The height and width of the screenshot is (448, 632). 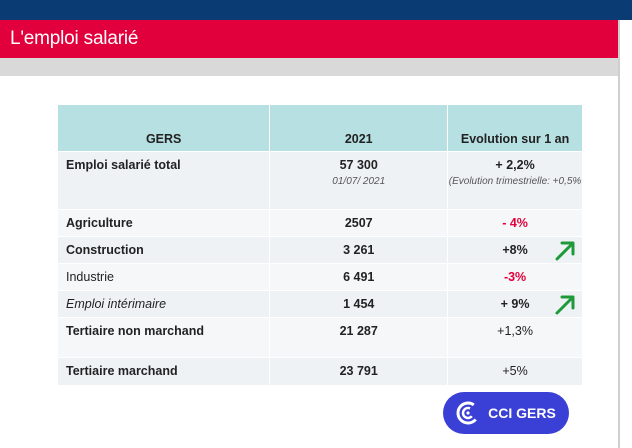 What do you see at coordinates (359, 337) in the screenshot?
I see `row-value: 21 287` at bounding box center [359, 337].